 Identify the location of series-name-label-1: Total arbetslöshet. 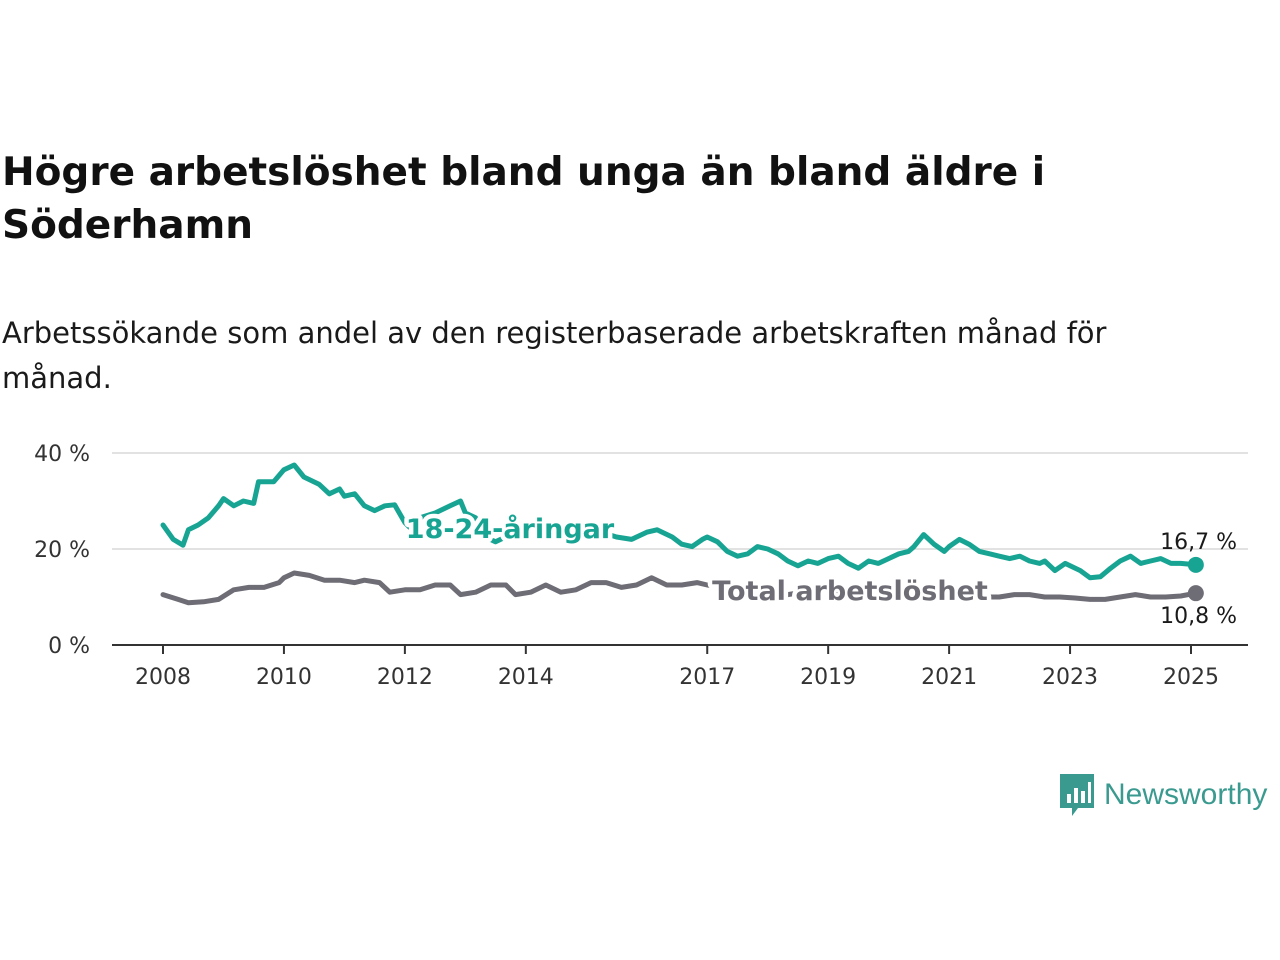
(850, 591).